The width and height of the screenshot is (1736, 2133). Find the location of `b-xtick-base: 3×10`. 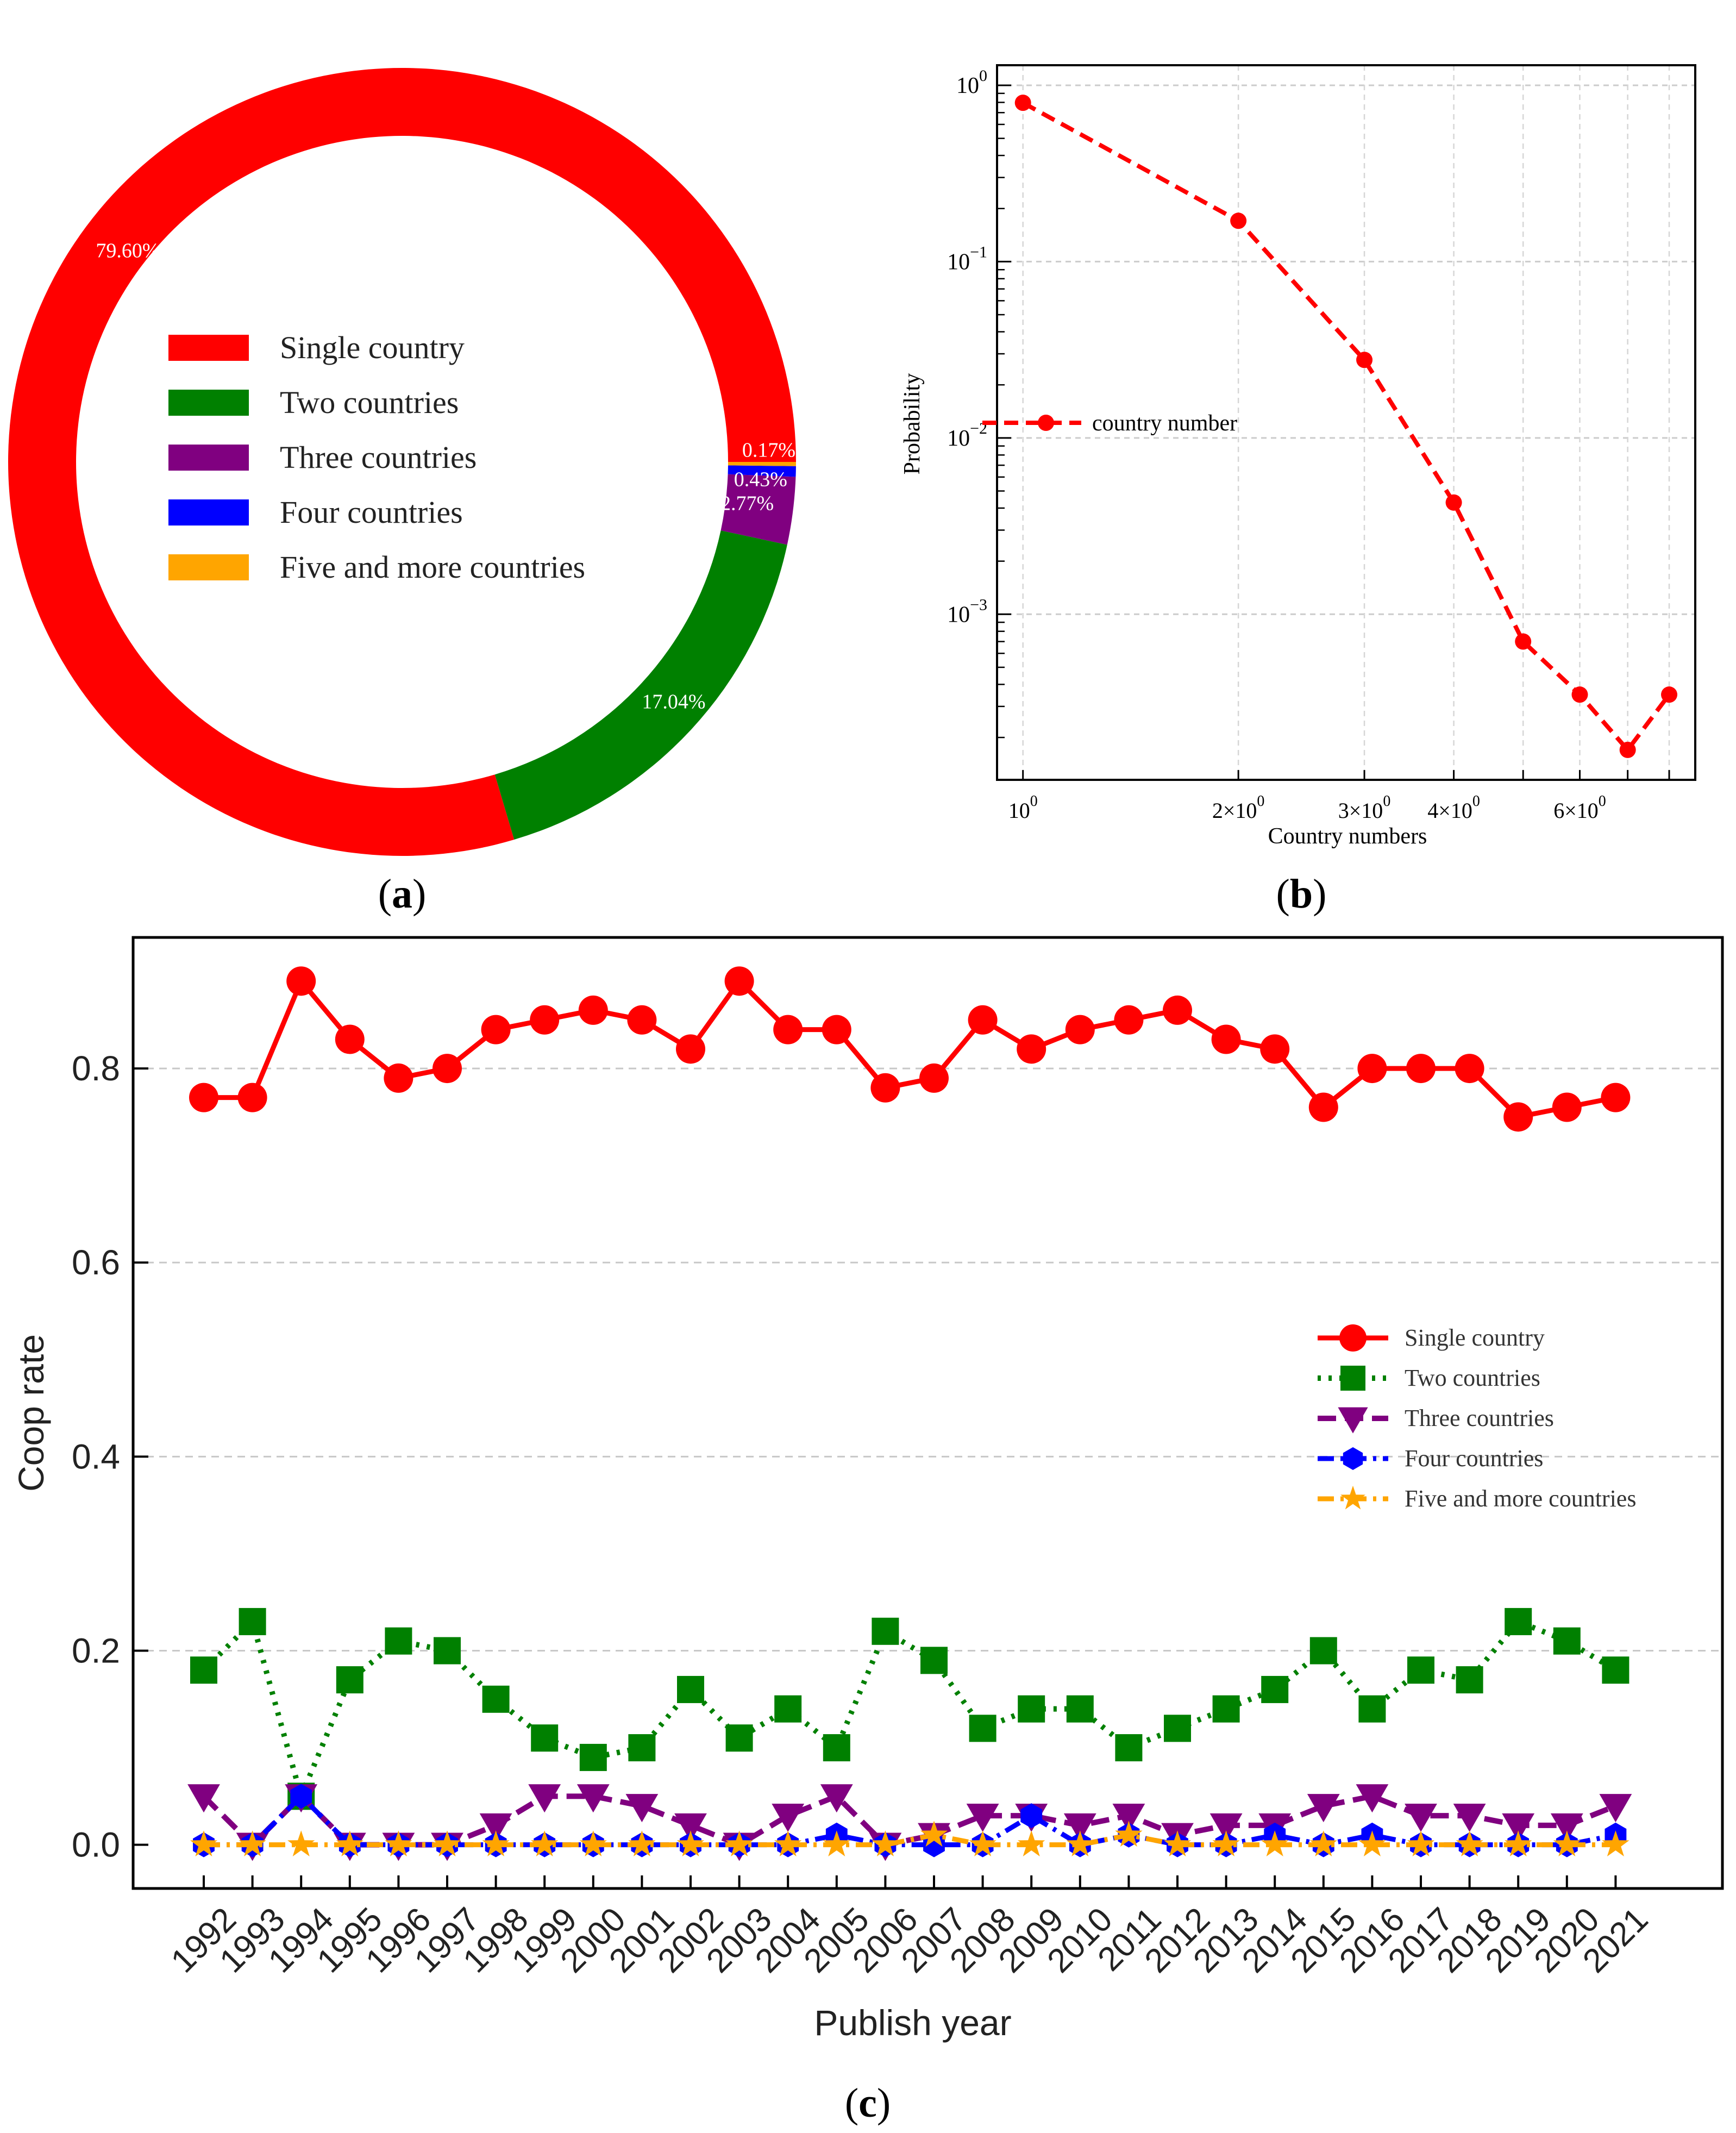

b-xtick-base: 3×10 is located at coordinates (1360, 810).